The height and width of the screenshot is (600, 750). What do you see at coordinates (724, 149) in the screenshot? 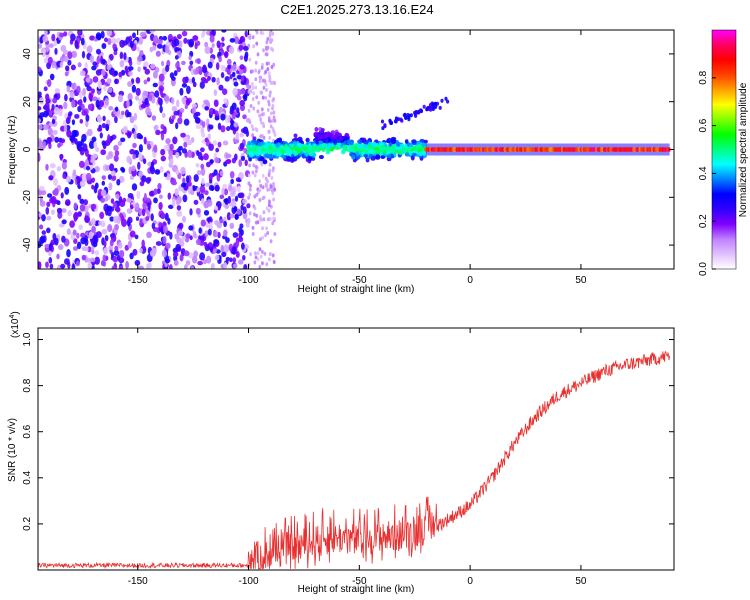
I see `colorbar-gradient` at bounding box center [724, 149].